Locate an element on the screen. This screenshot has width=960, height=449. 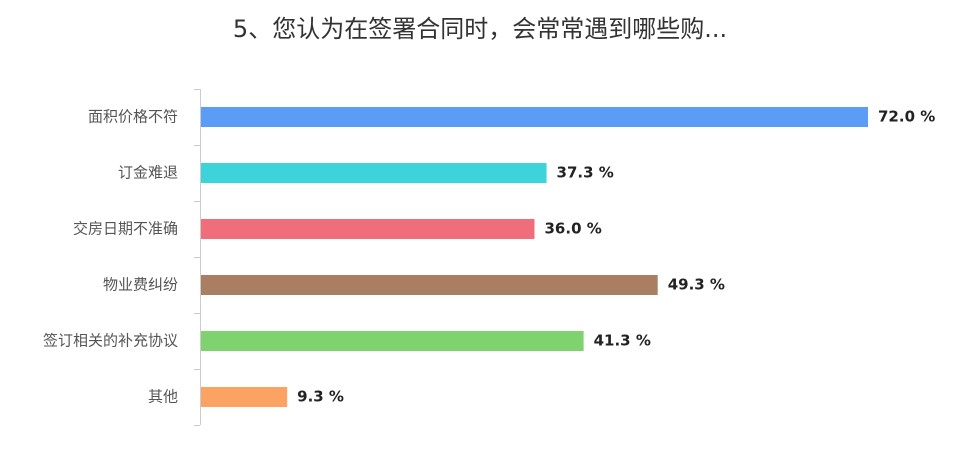
value-label: 36.0 % is located at coordinates (573, 229).